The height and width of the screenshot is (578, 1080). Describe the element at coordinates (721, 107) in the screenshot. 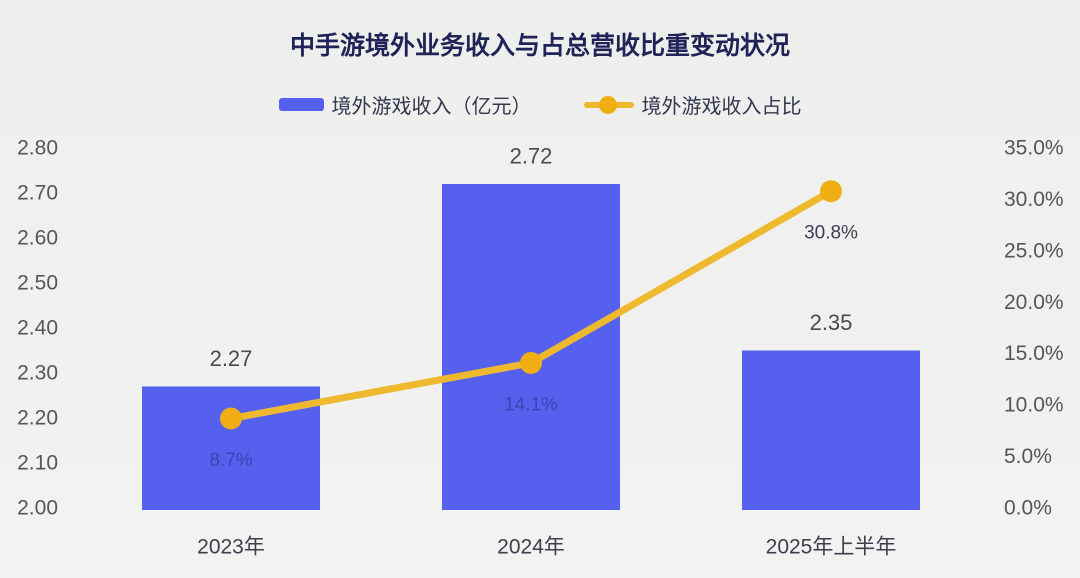

I see `legend-label-ratio: 境外游戏收入占比` at that location.